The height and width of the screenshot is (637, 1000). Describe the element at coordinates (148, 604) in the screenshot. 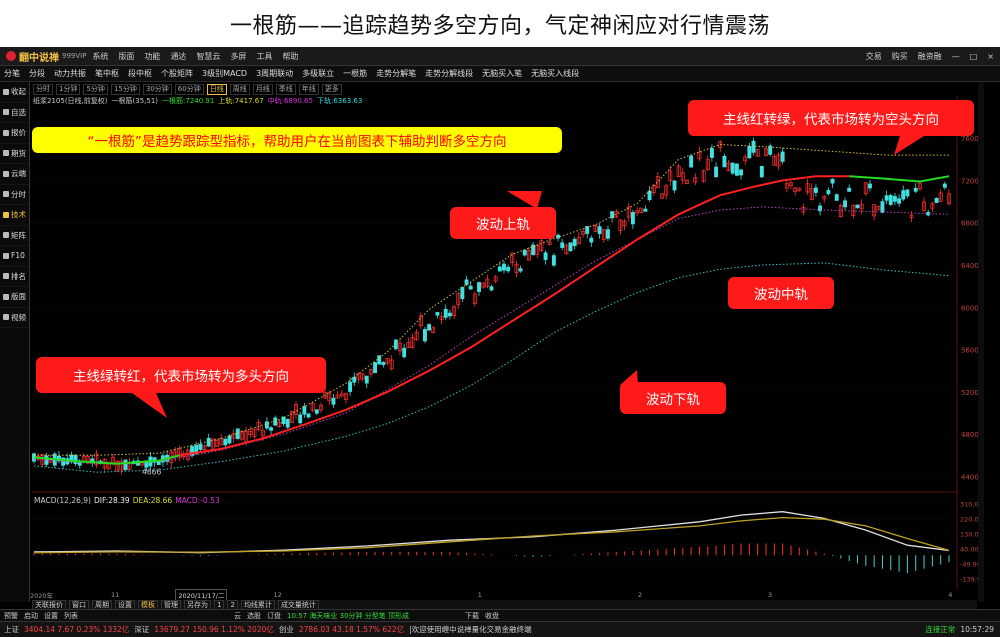

I see `tab-template: 模板` at that location.